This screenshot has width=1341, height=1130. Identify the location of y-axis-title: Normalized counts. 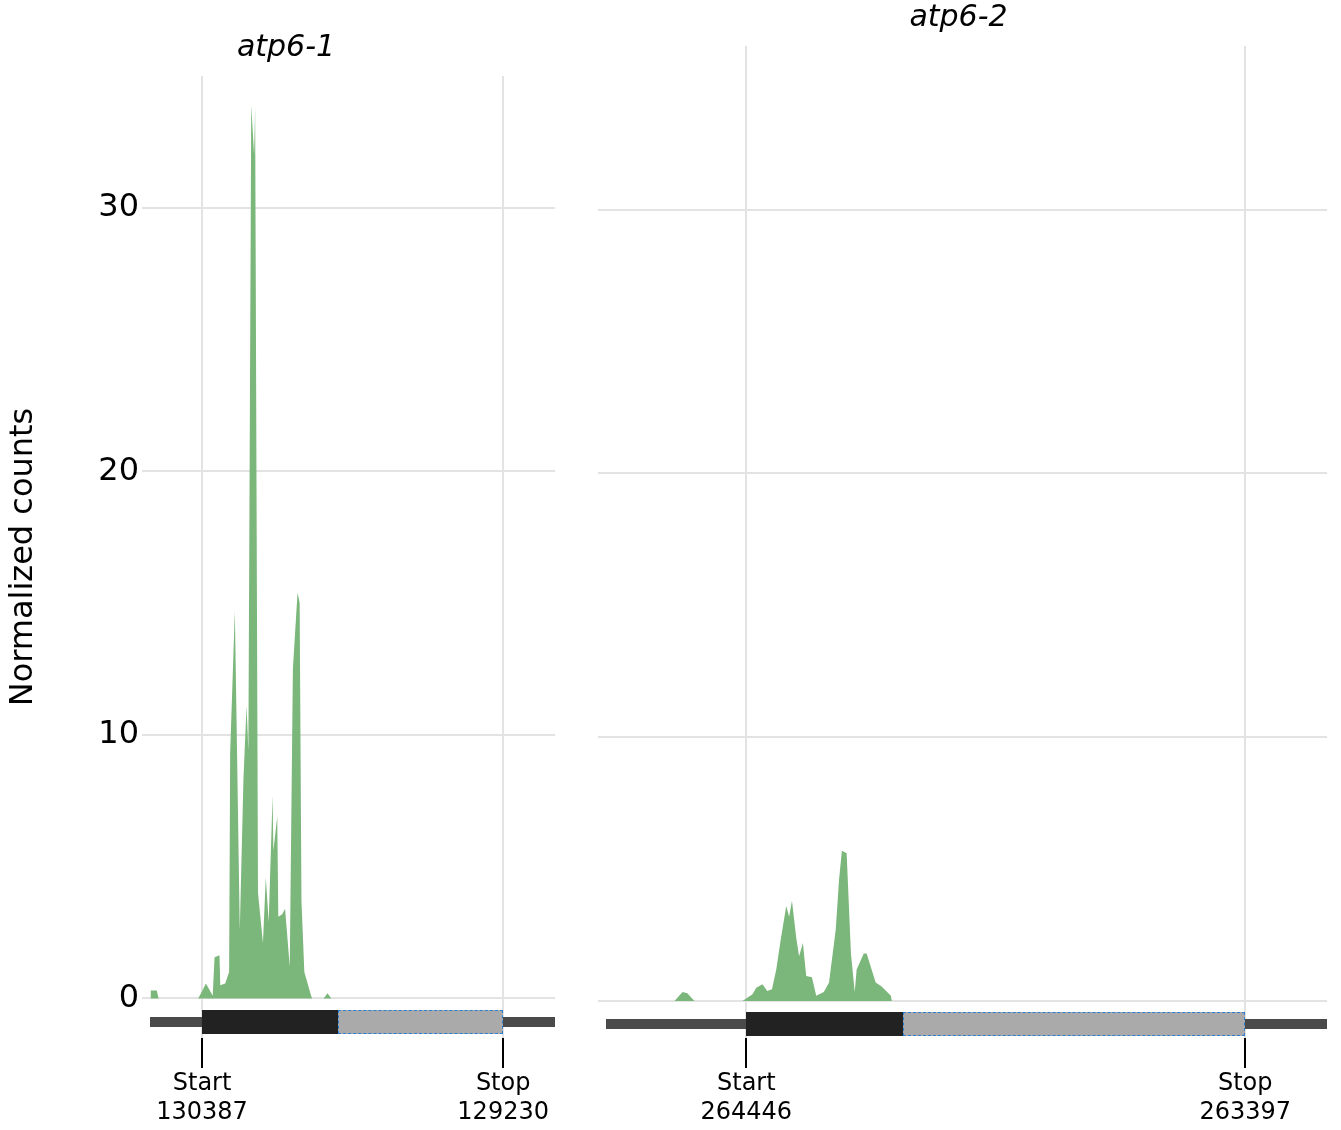
(20, 557).